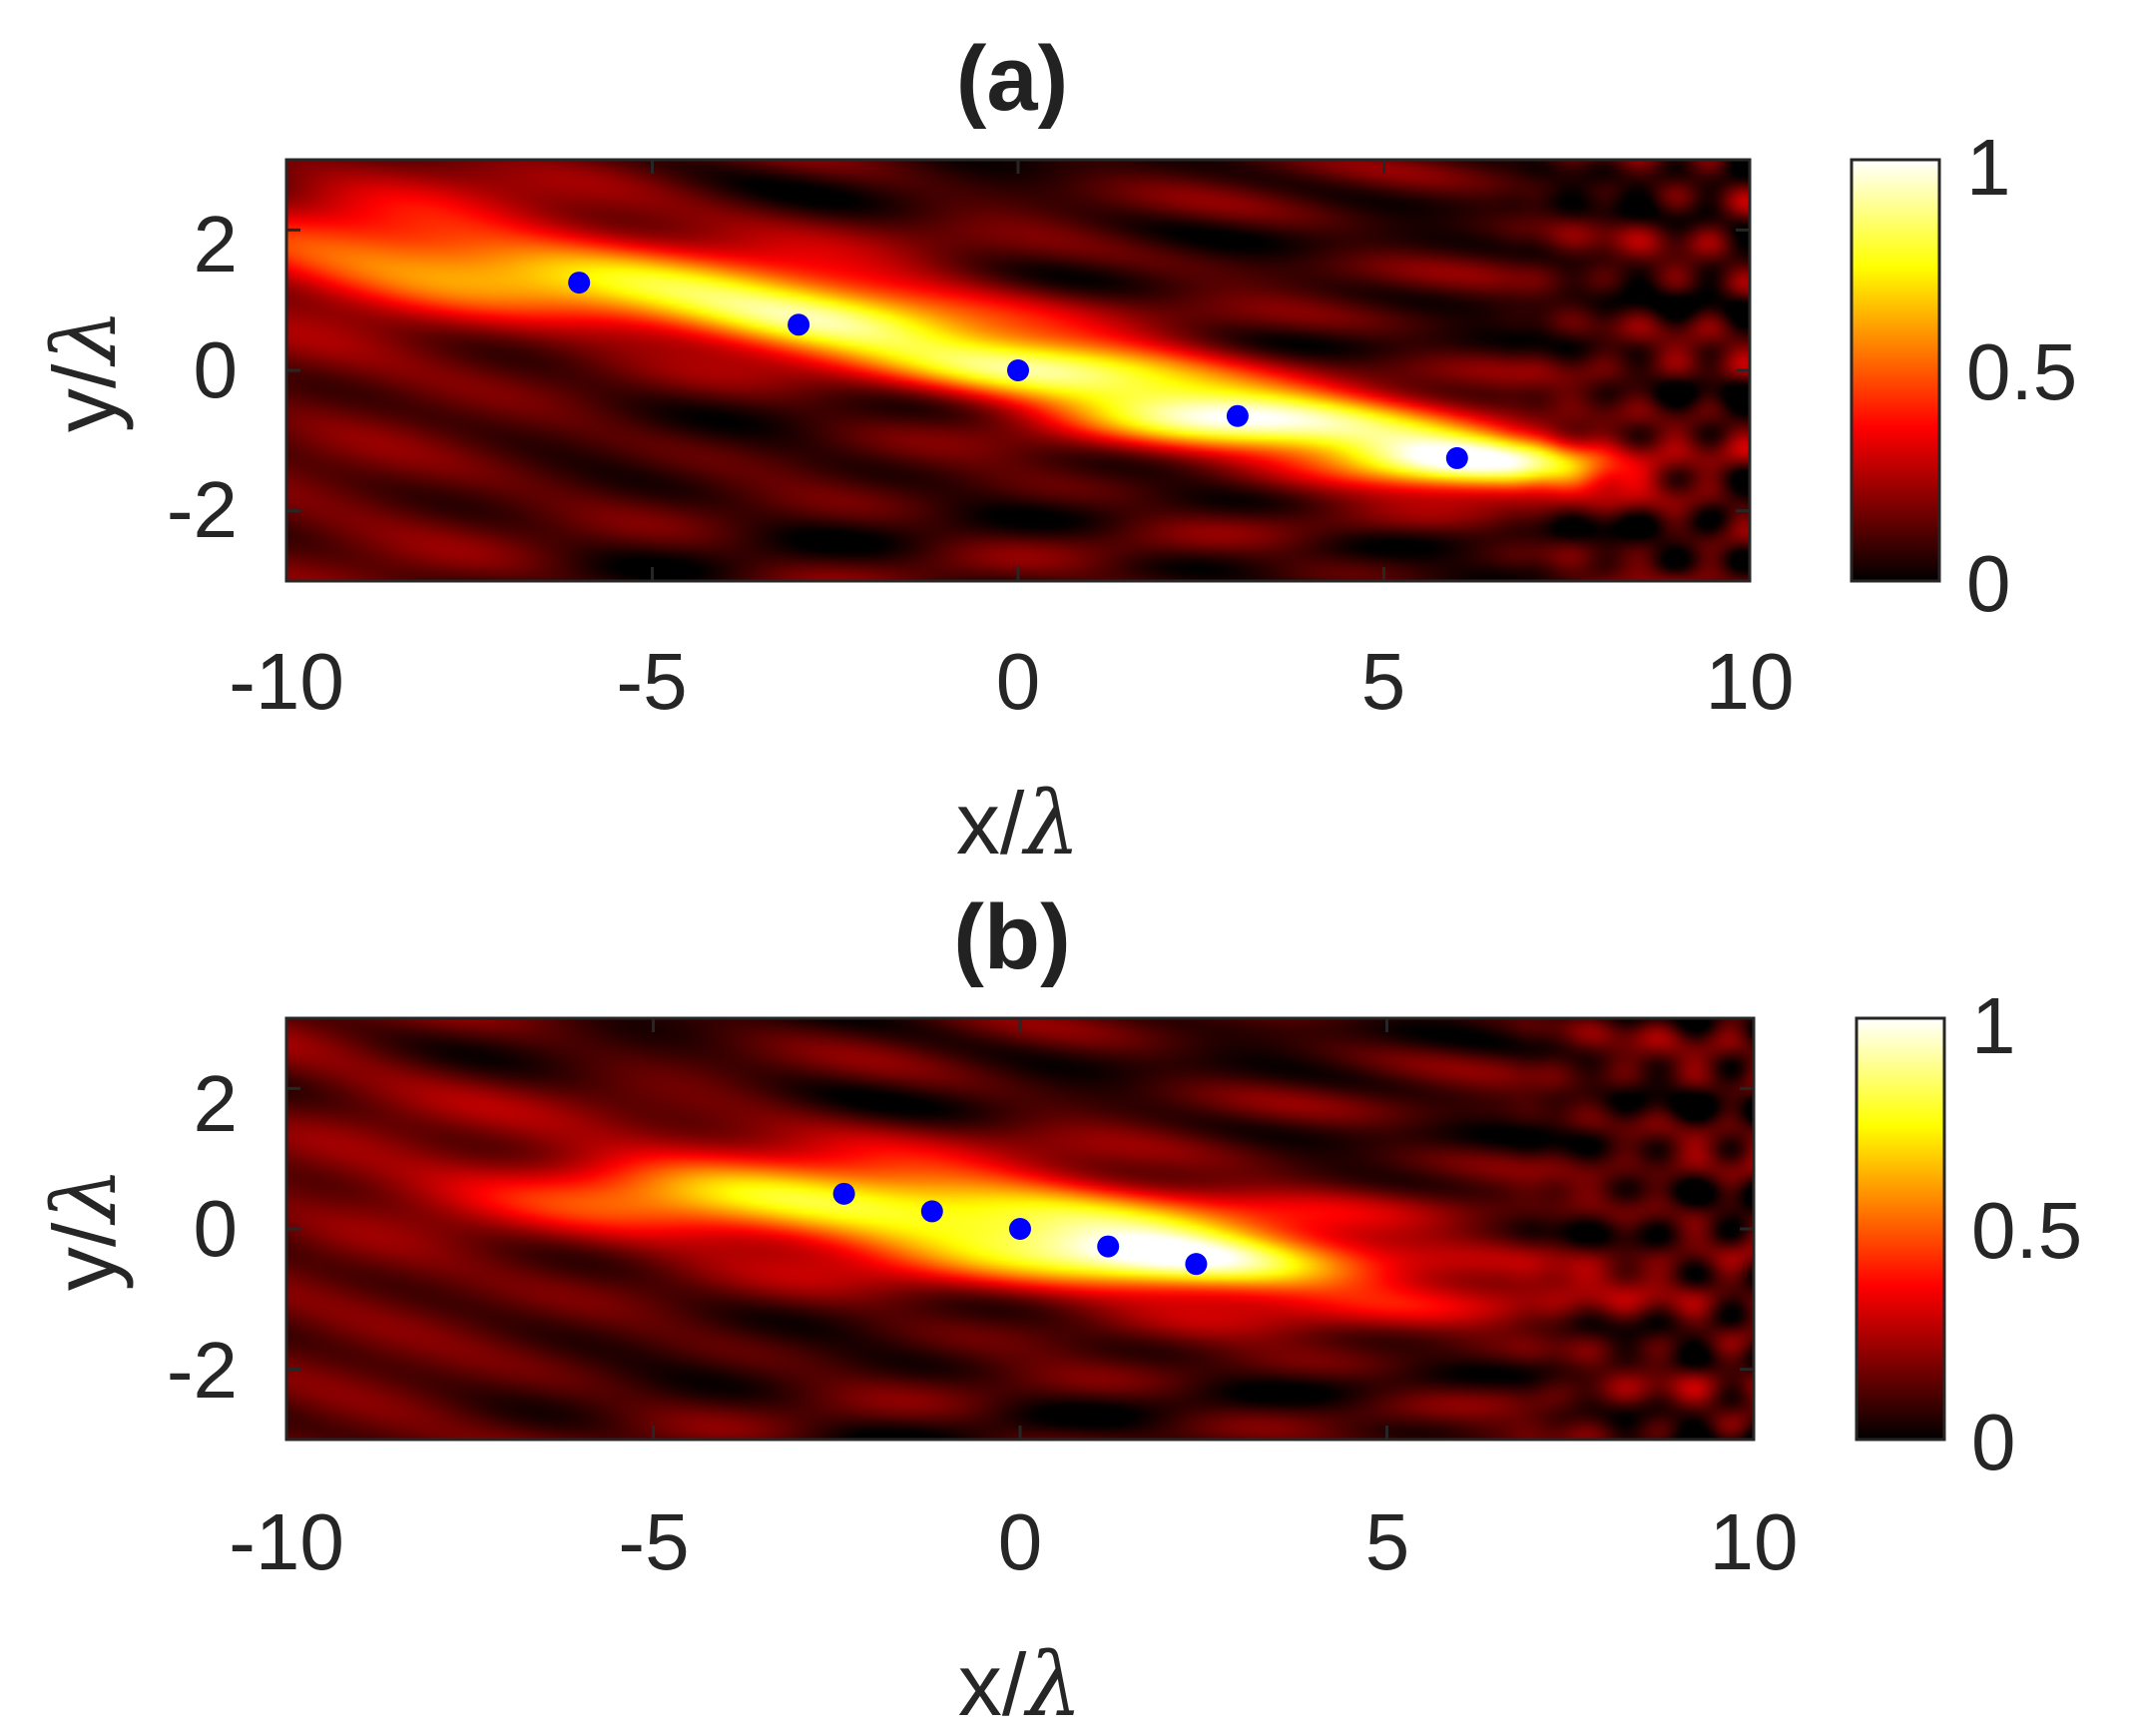  I want to click on panel-b-xlabel: x/λ, so click(1020, 1684).